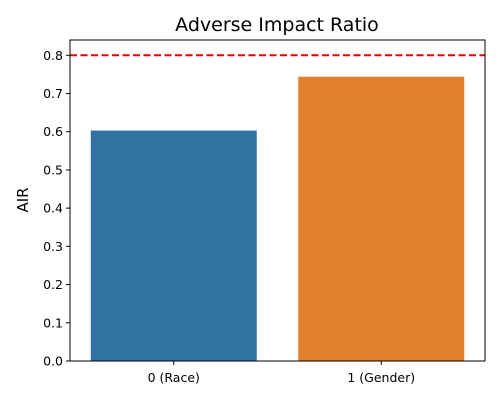  Describe the element at coordinates (23, 199) in the screenshot. I see `y-axis-label: AIR` at that location.